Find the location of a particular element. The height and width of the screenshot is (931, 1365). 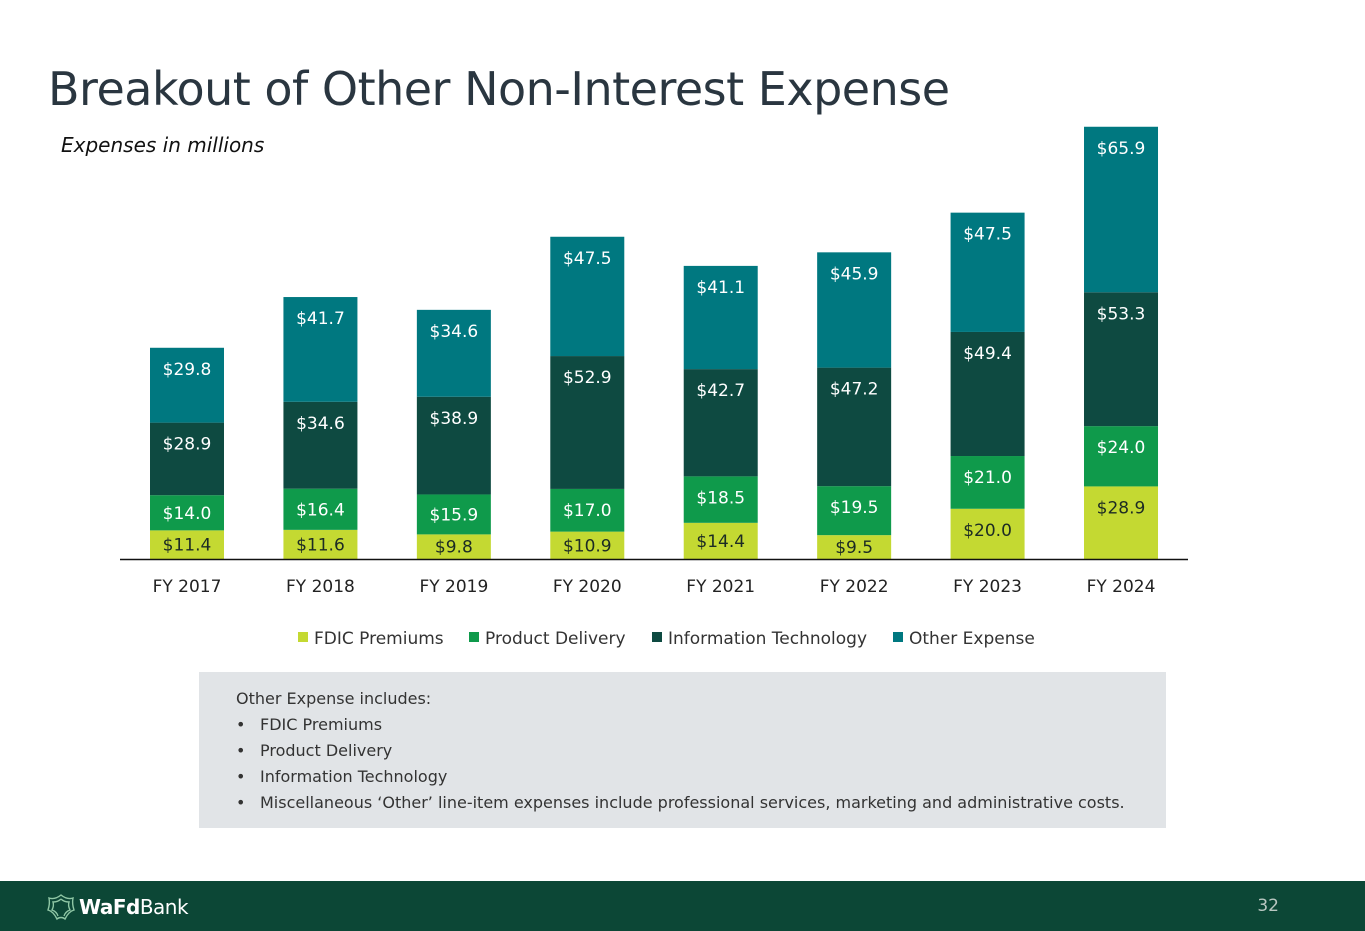

data-label: $21.0 is located at coordinates (987, 478).